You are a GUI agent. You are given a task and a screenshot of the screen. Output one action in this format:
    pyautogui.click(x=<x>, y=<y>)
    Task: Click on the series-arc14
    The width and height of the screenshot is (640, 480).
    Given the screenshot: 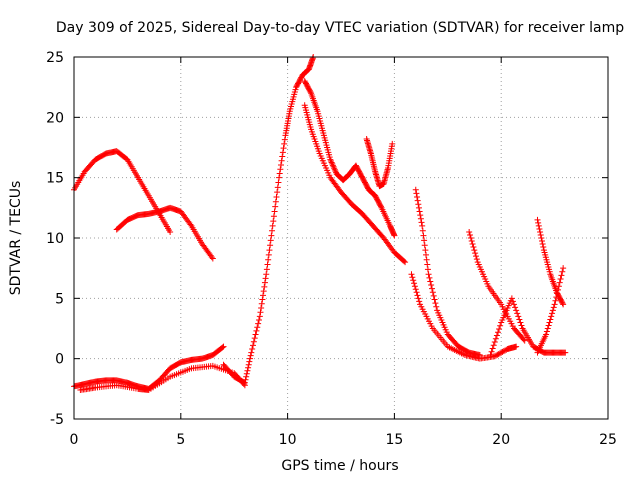 What is the action you would take?
    pyautogui.click(x=550, y=310)
    